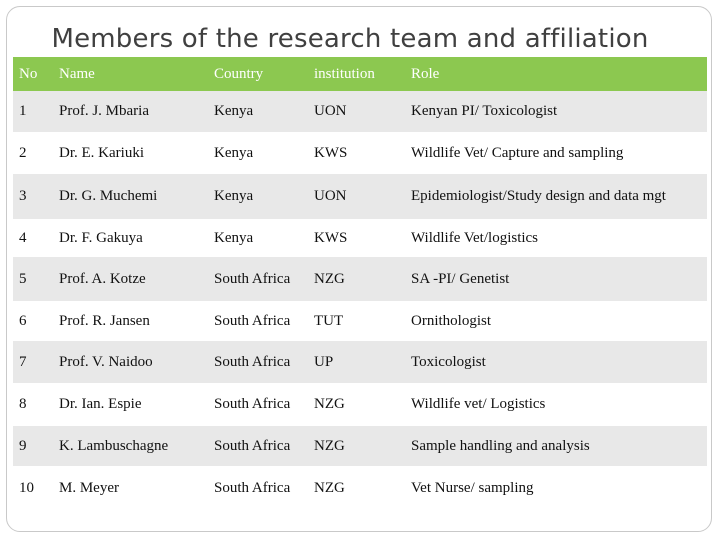  Describe the element at coordinates (108, 196) in the screenshot. I see `cell-name: Dr. G. Muchemi` at that location.